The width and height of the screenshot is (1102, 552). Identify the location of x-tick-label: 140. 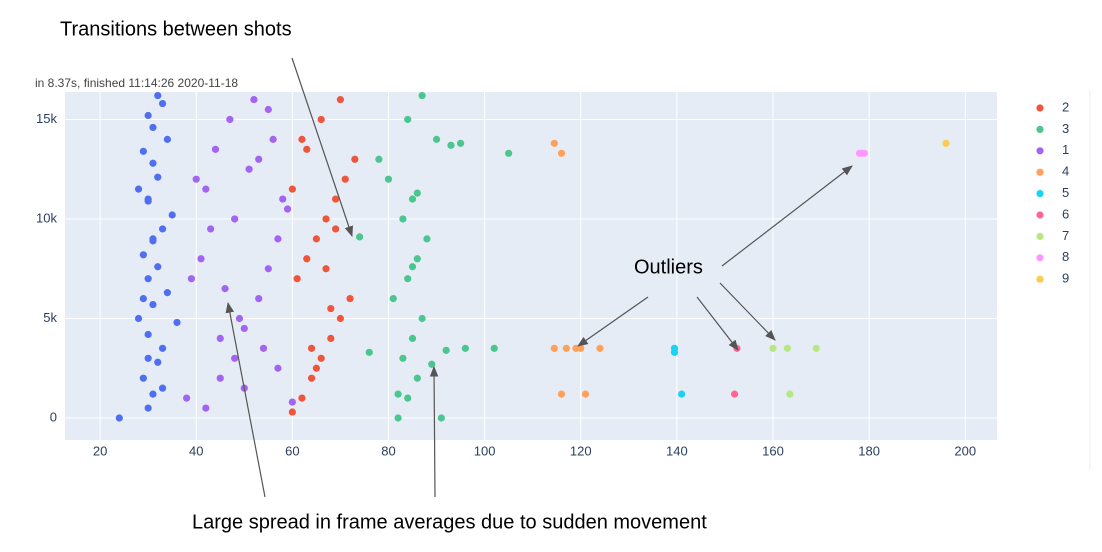
(677, 450).